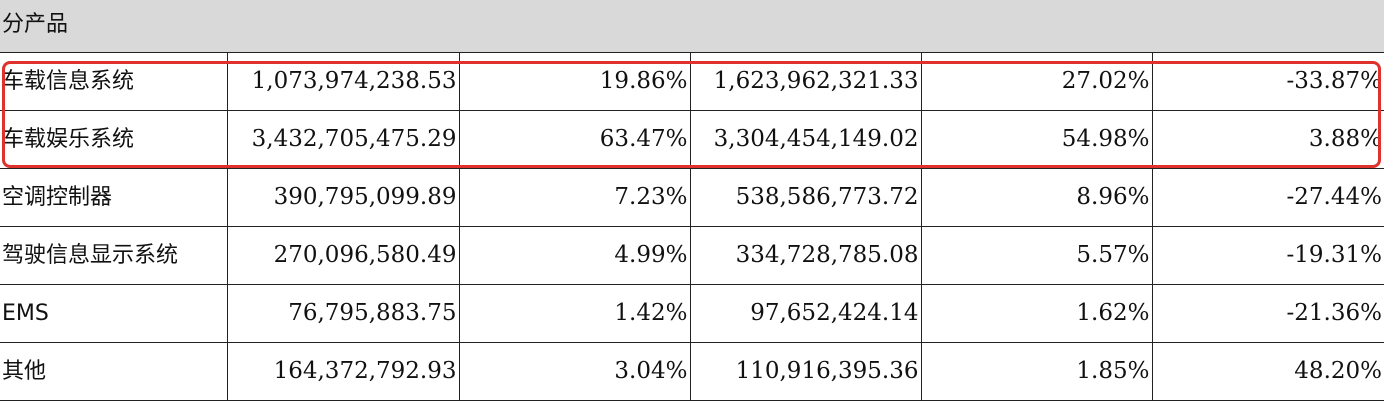 This screenshot has height=408, width=1384. I want to click on share-prior: 1.62%, so click(1036, 313).